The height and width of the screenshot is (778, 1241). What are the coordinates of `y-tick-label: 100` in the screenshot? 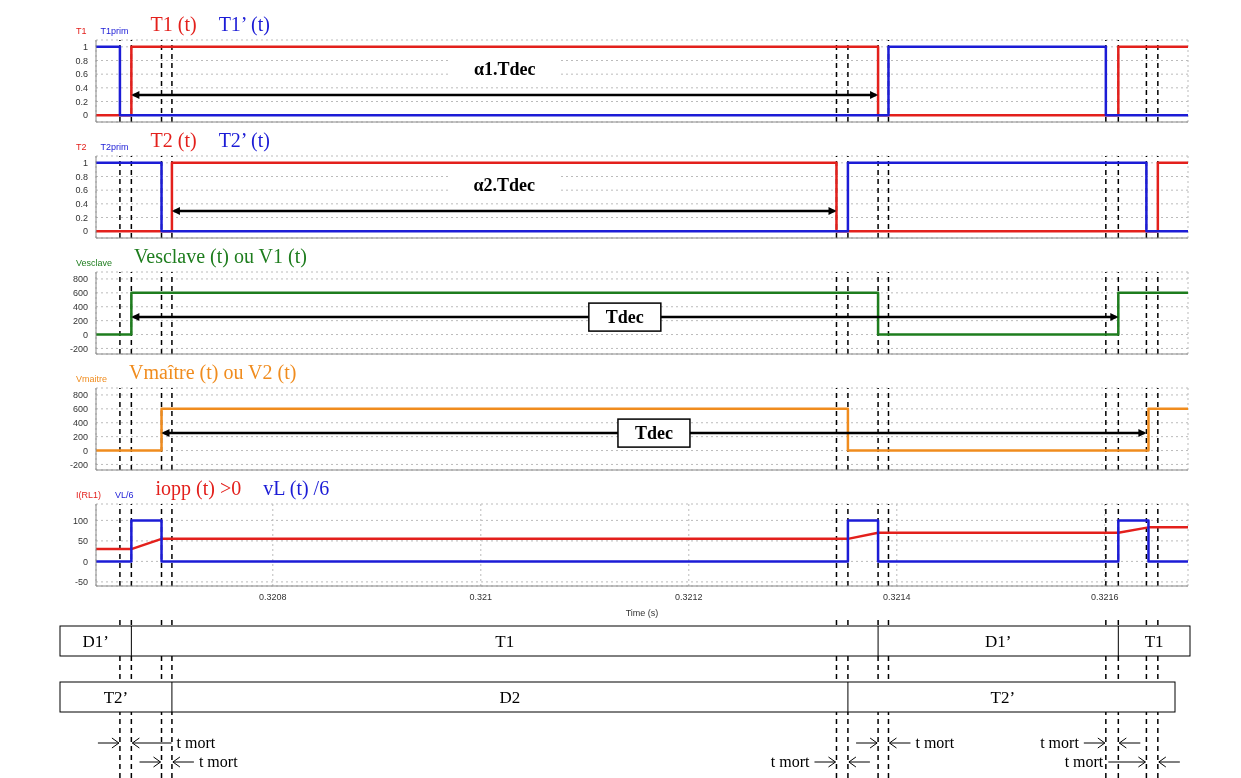 It's located at (80, 520).